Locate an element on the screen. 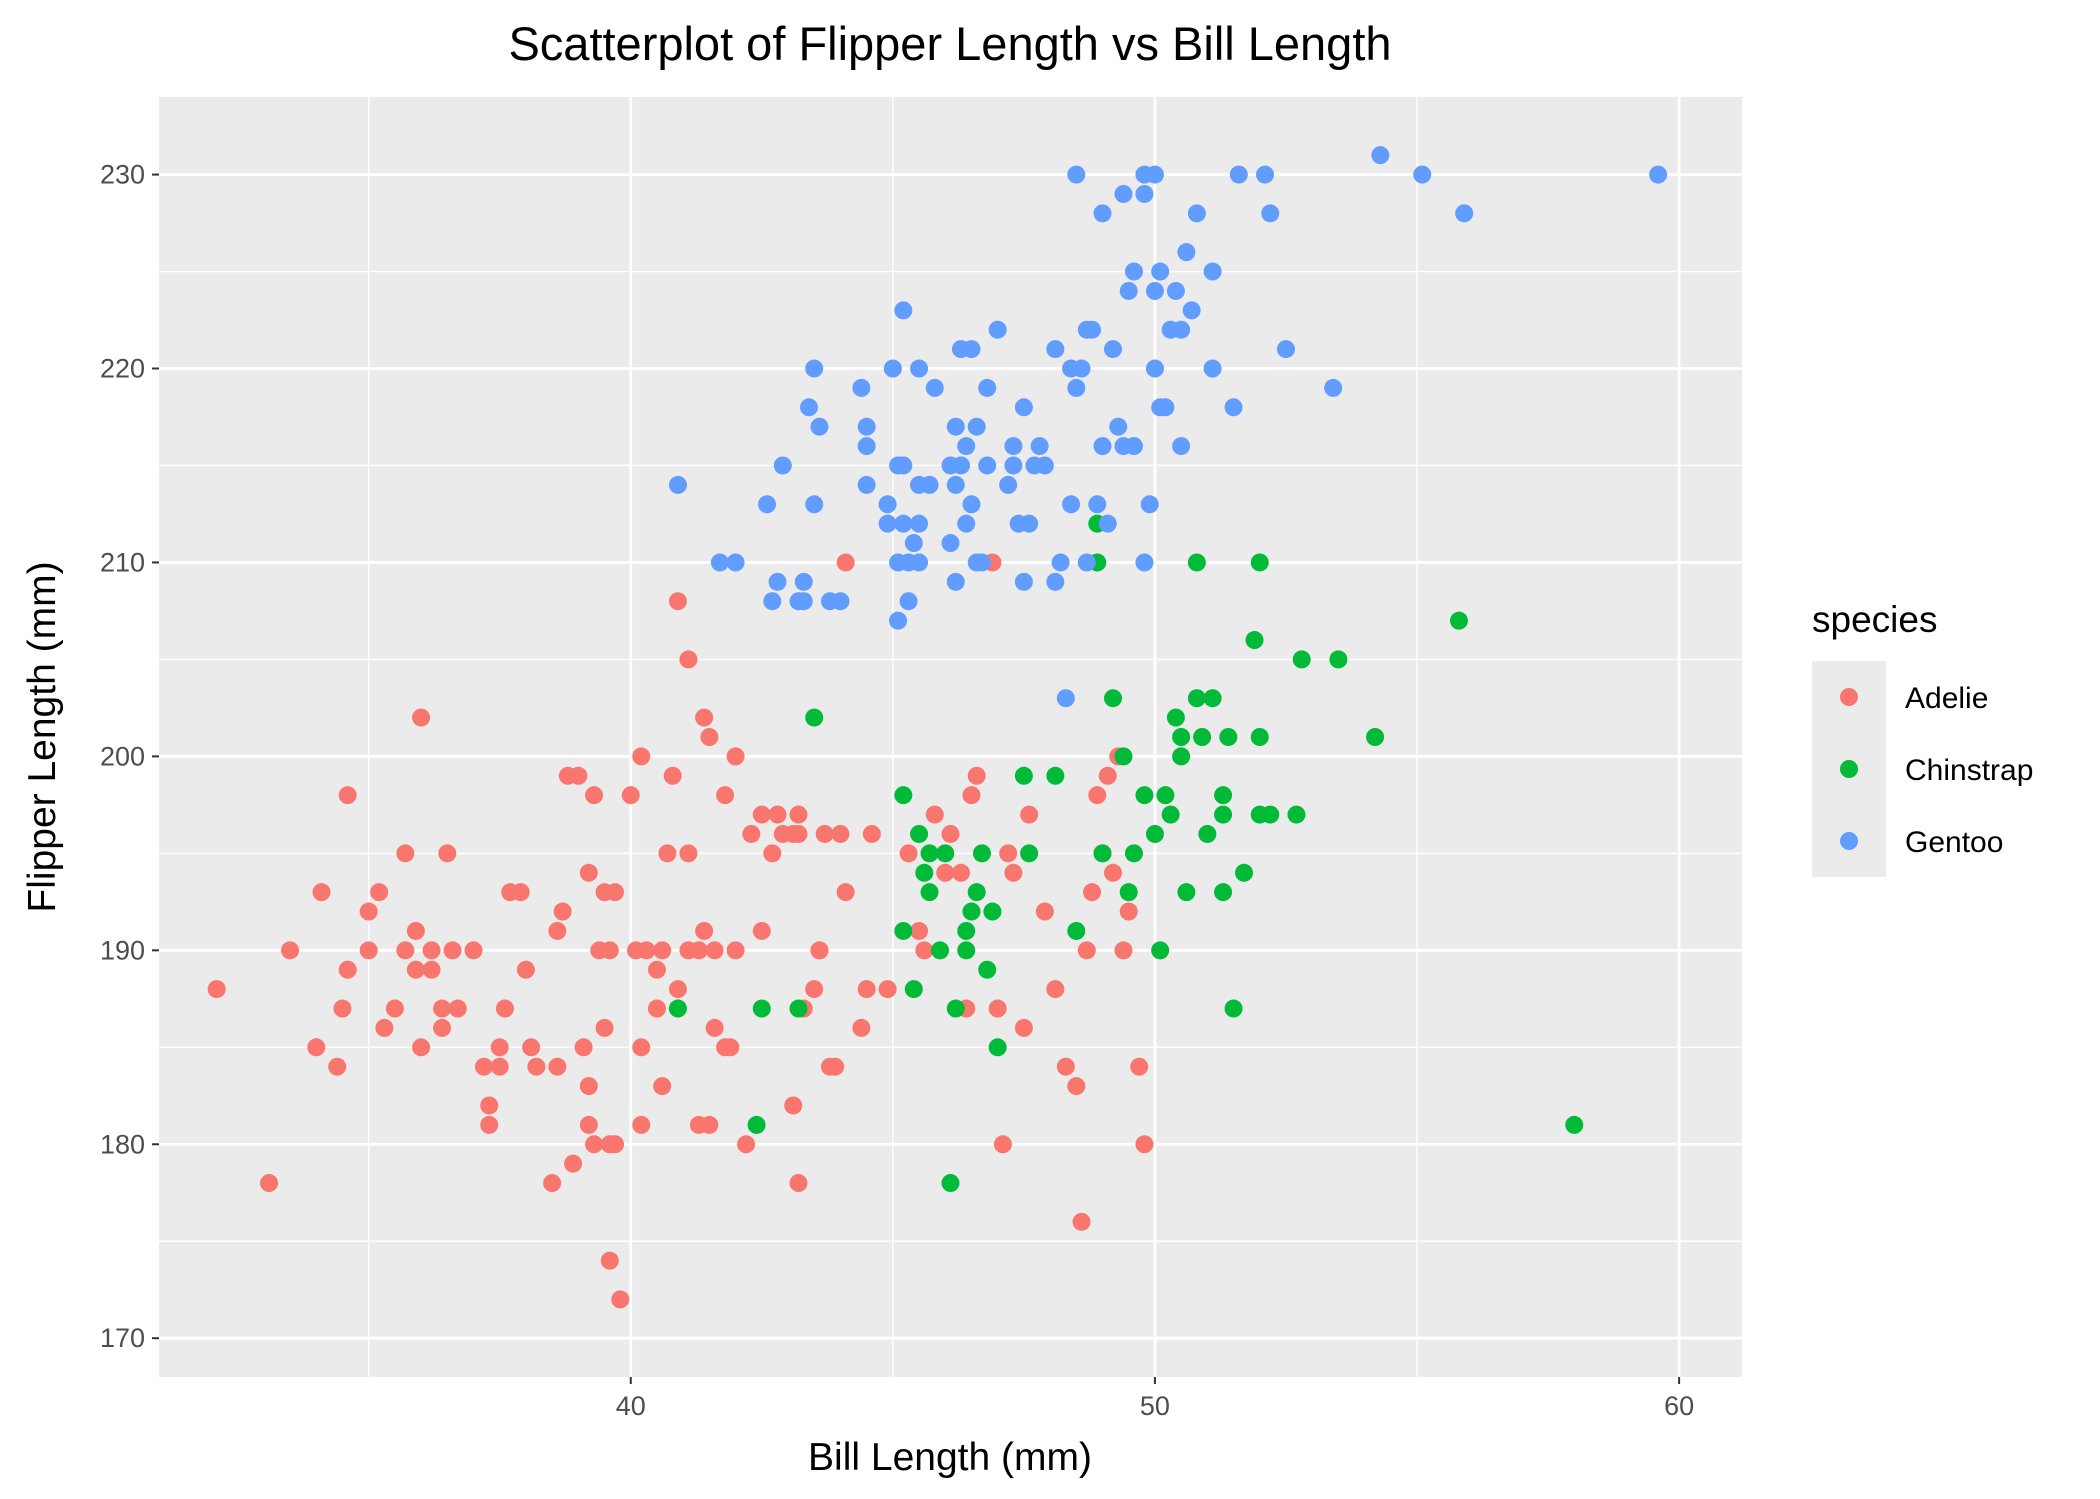 The height and width of the screenshot is (1499, 2100). y-axis-title: Flipper Length (mm) is located at coordinates (42, 736).